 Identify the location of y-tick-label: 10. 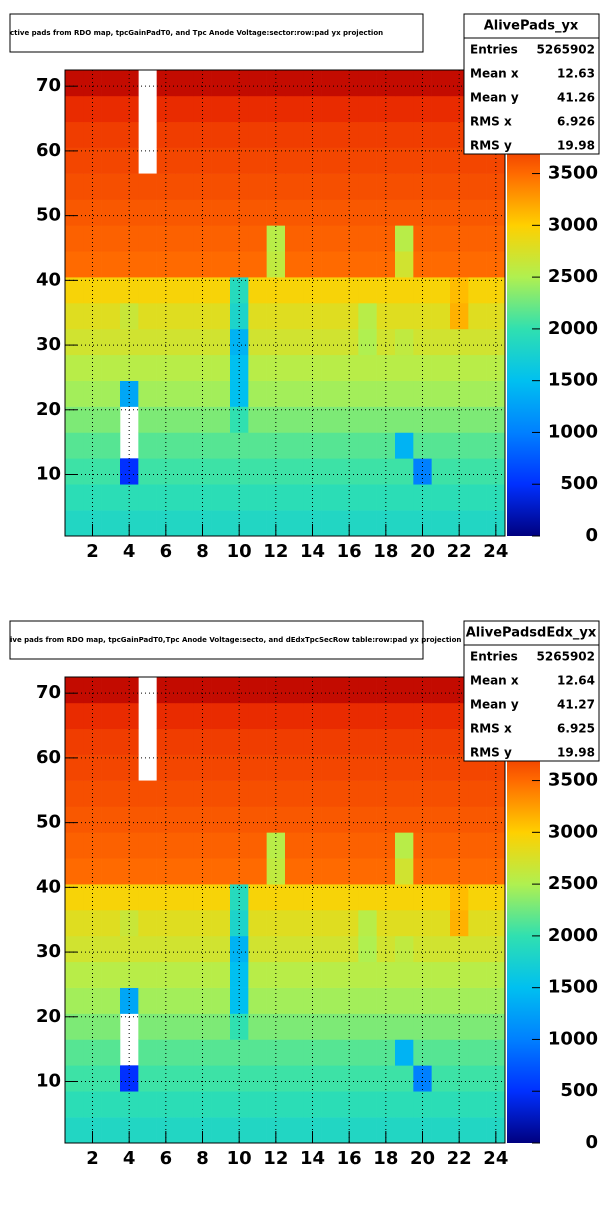
(48, 474).